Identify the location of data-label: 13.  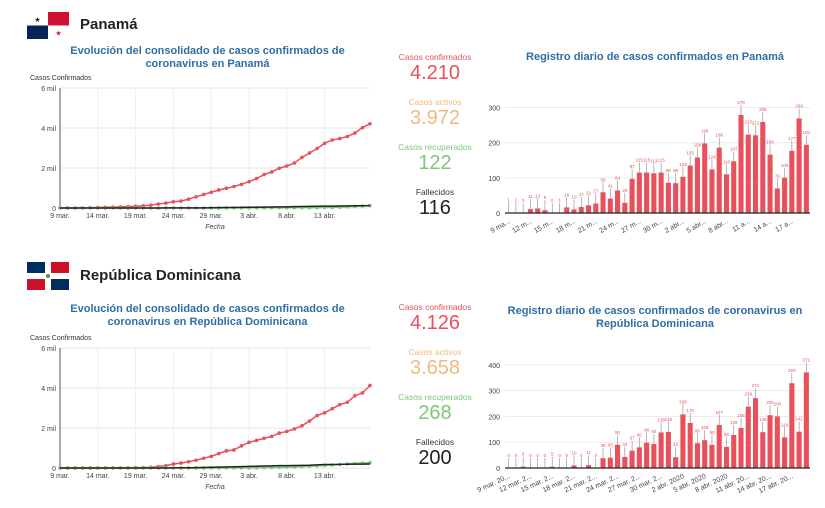
(538, 195).